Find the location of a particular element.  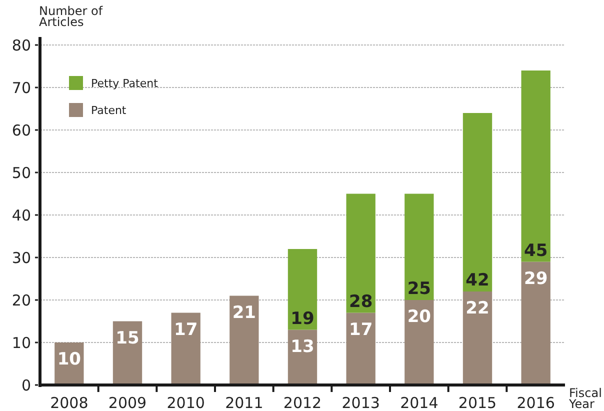

y-tick-label: 60 is located at coordinates (21, 130).